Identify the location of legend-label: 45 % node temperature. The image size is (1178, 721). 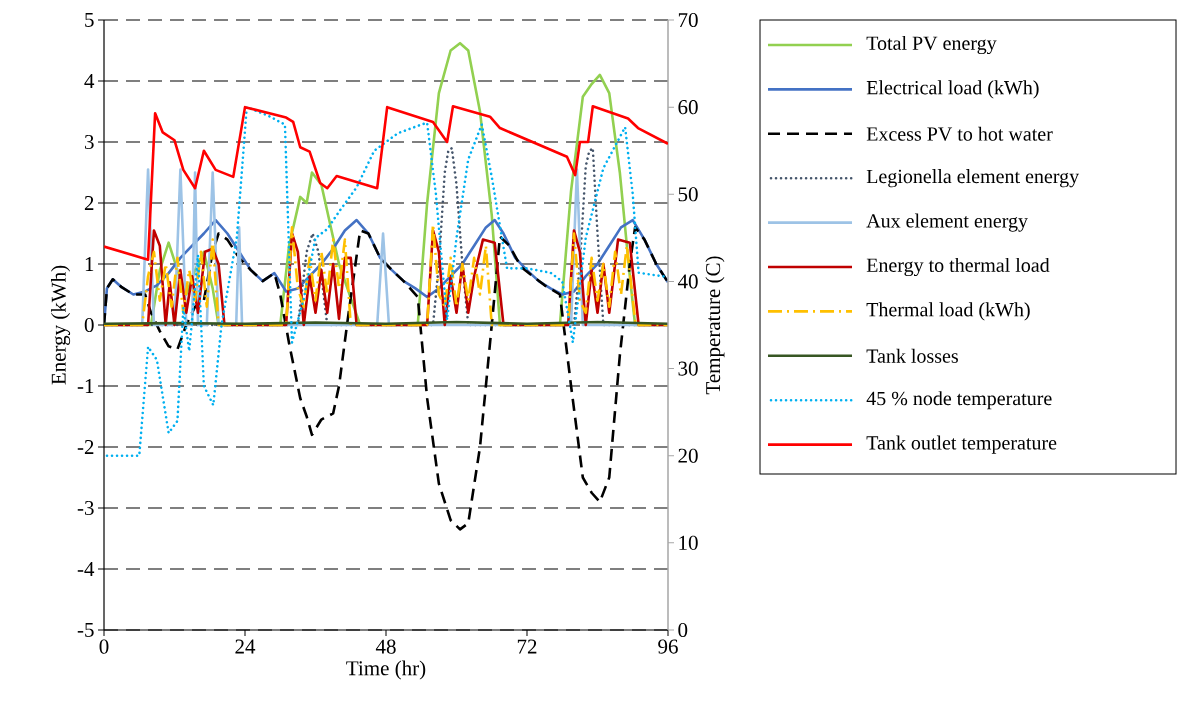
(959, 400).